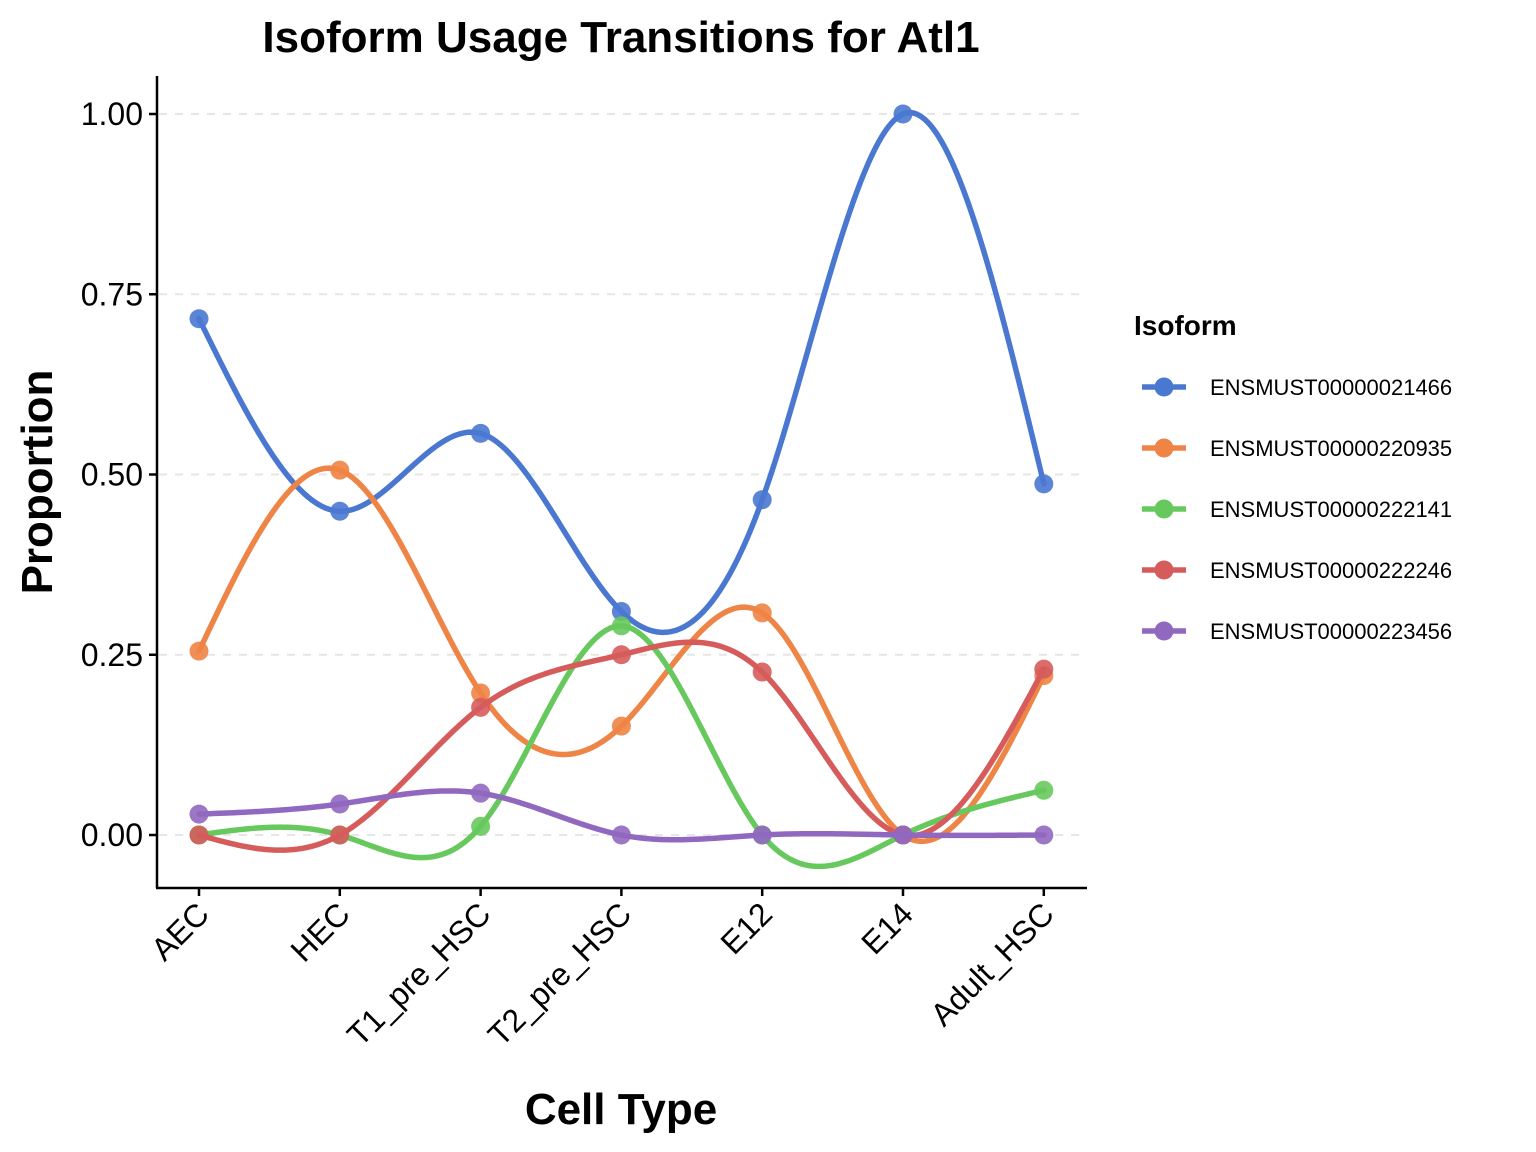 Image resolution: width=1536 pixels, height=1152 pixels. I want to click on y-ticks: 0.00 0.25 0.50 0.75 1.00, so click(119, 474).